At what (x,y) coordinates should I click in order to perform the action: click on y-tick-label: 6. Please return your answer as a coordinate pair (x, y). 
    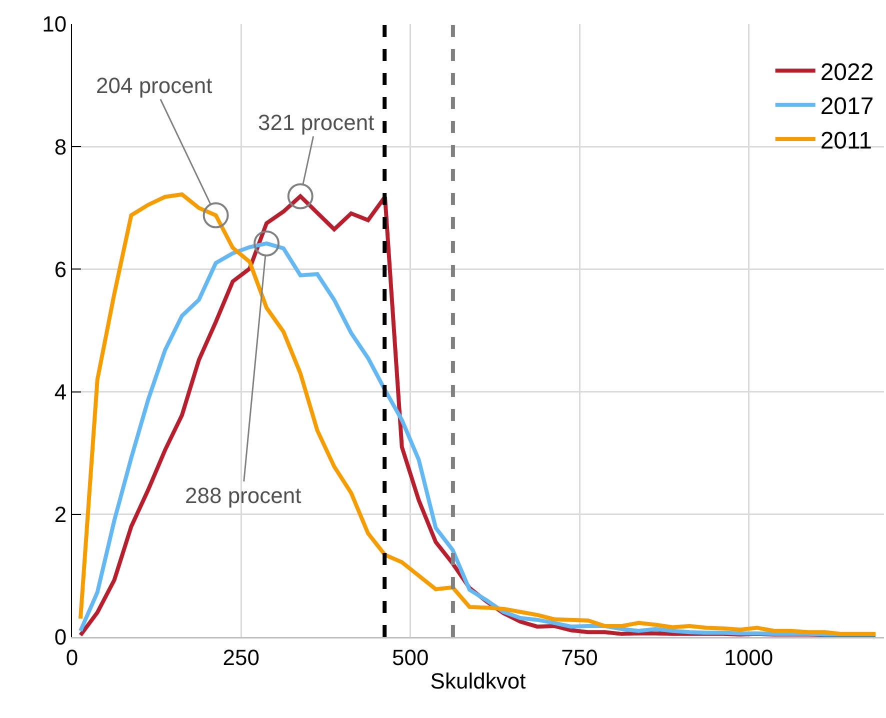
    Looking at the image, I should click on (60, 269).